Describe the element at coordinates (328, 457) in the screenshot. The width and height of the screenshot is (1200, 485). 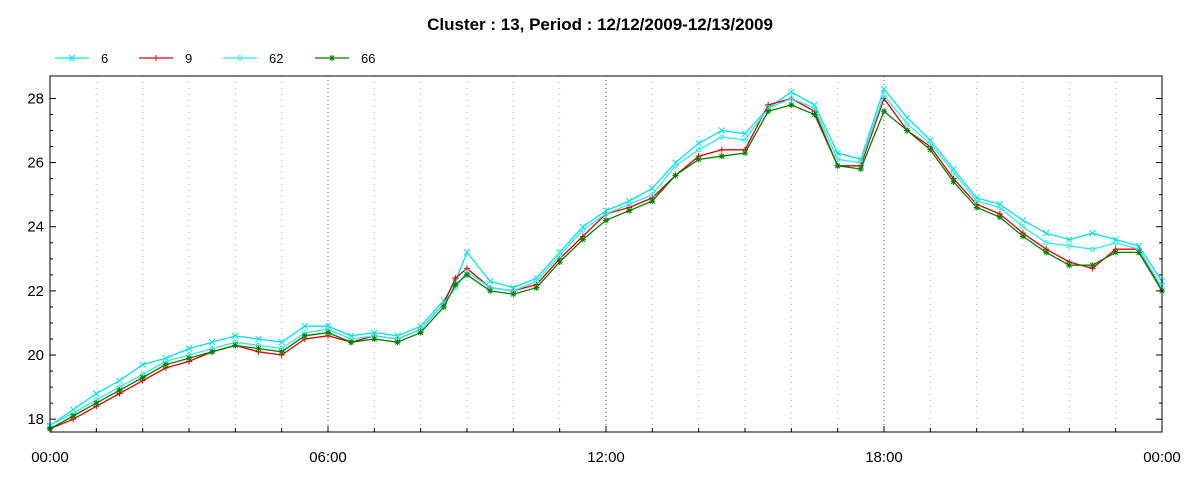
I see `x-tick-label: 06:00` at that location.